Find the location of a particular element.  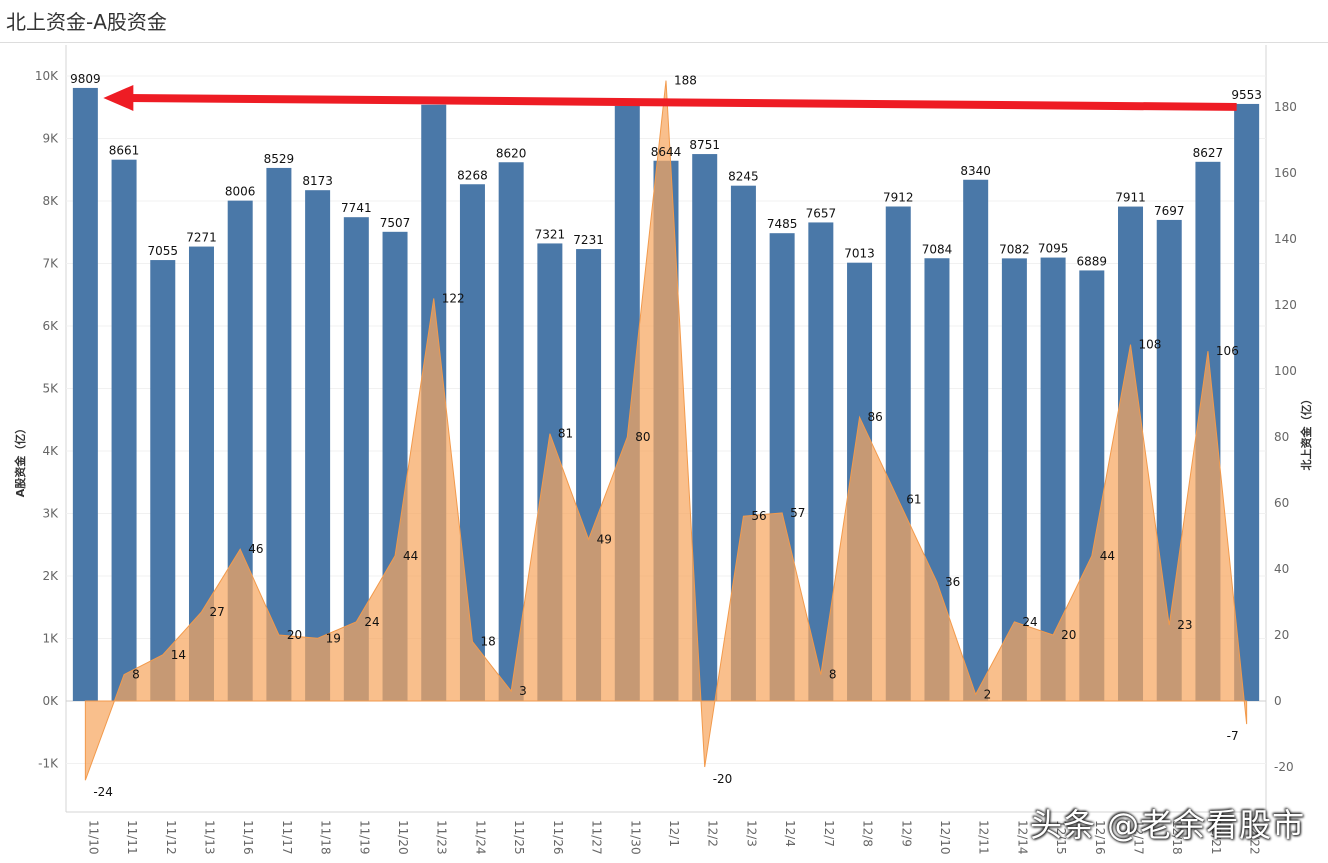

x-tick-label: 11/24 is located at coordinates (480, 837).